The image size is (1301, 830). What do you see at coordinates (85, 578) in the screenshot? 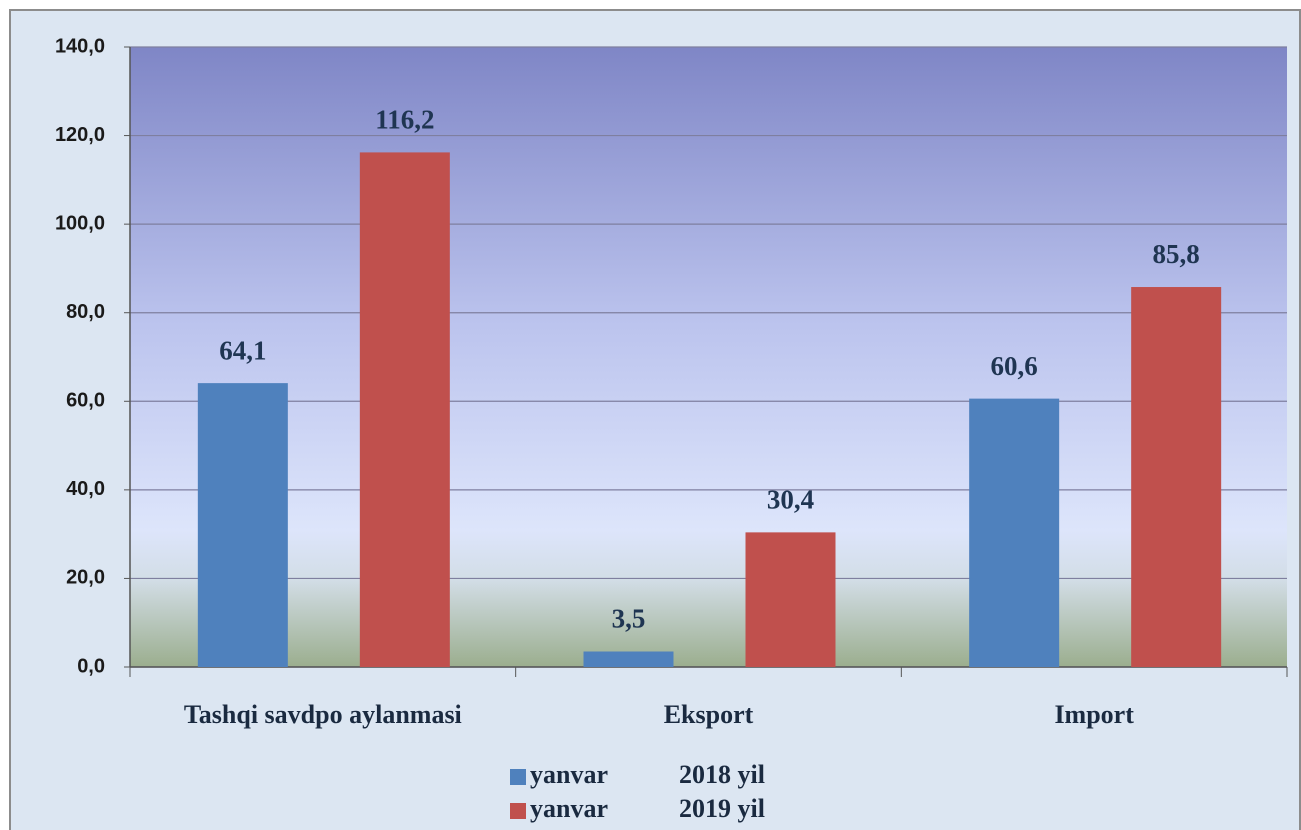
I see `y-tick-label: 20,0` at bounding box center [85, 578].